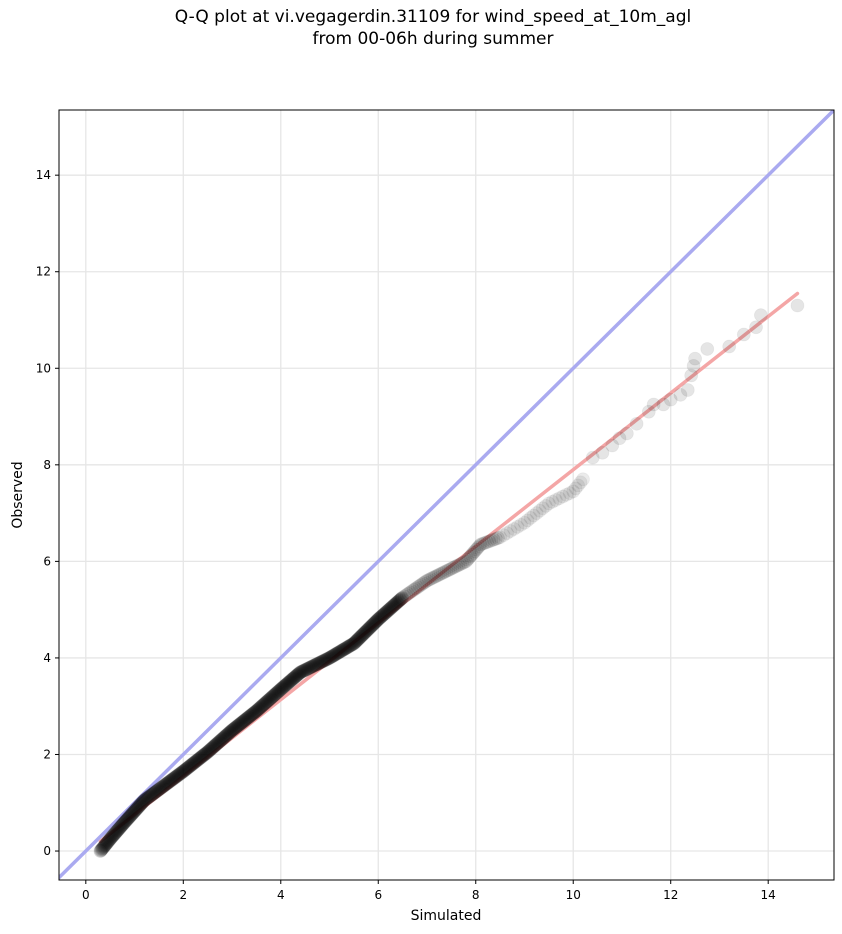 The height and width of the screenshot is (934, 842). I want to click on chart-title-line-2: from 00-06h during summer, so click(433, 39).